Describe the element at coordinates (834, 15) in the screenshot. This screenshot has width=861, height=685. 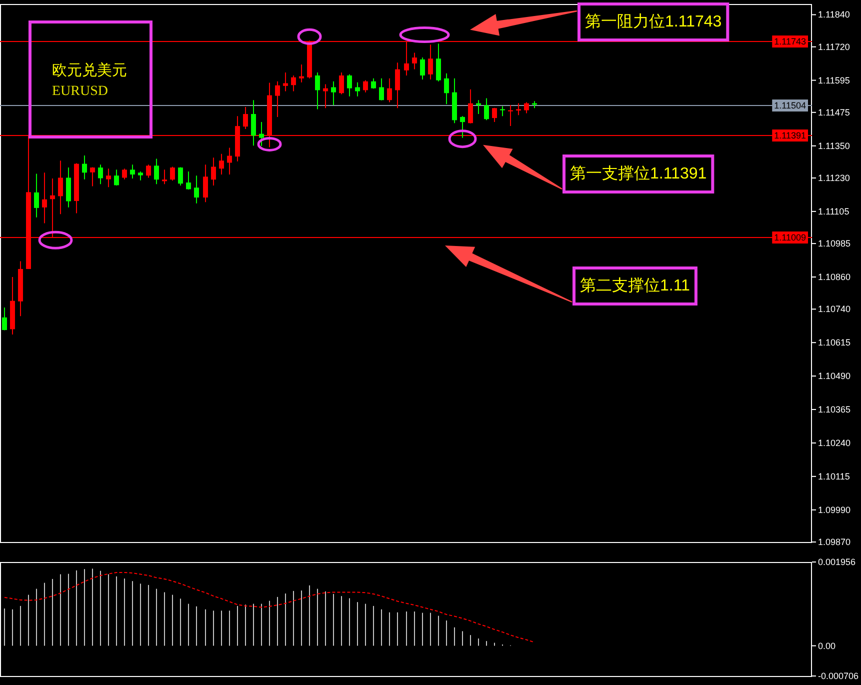
I see `y-tick-label: 1.11840` at that location.